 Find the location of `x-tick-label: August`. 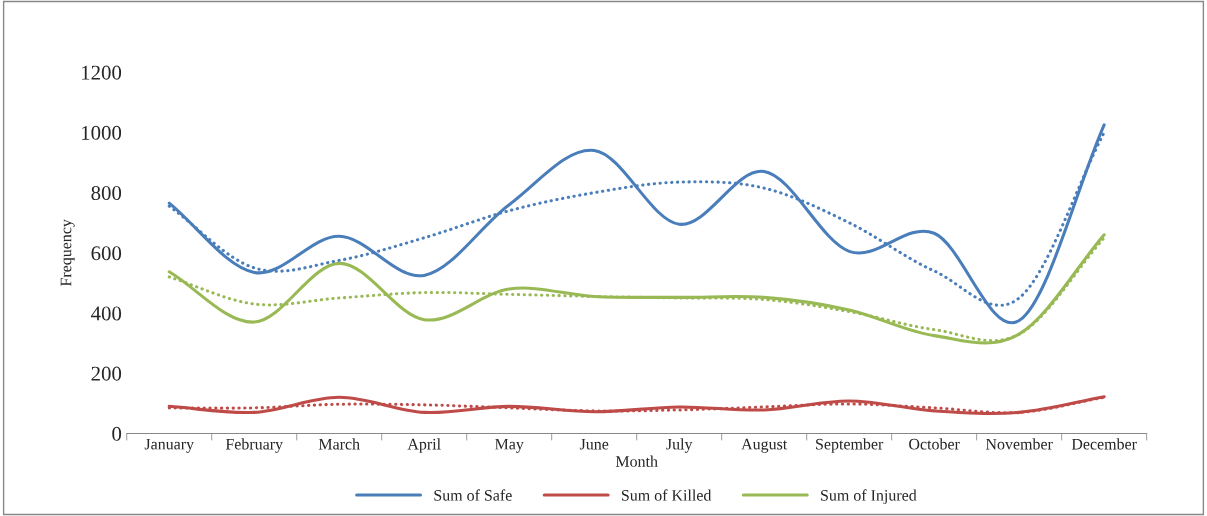

x-tick-label: August is located at coordinates (764, 445).